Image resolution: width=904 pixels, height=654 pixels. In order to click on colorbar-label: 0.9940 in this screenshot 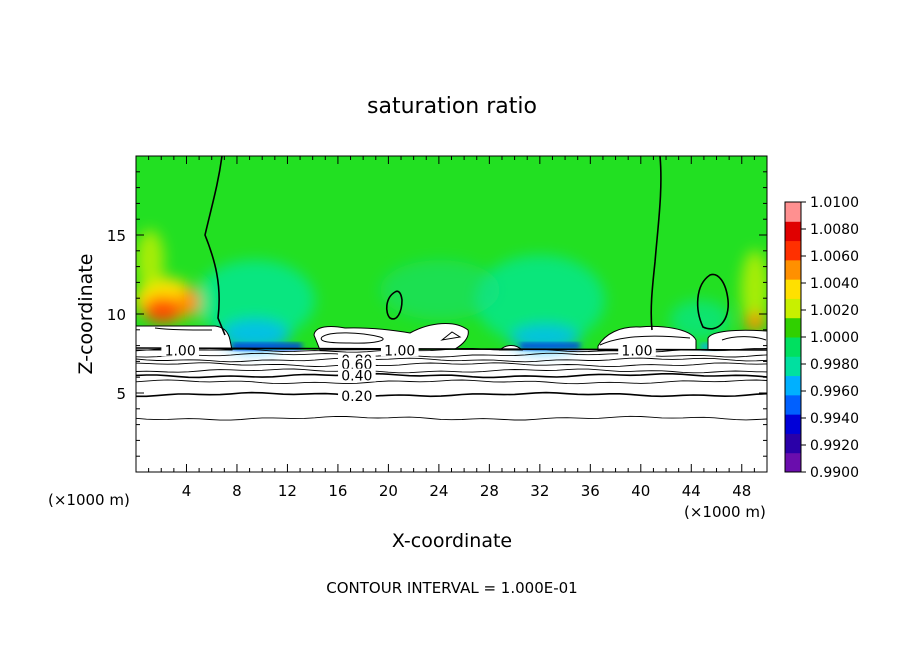, I will do `click(834, 419)`.